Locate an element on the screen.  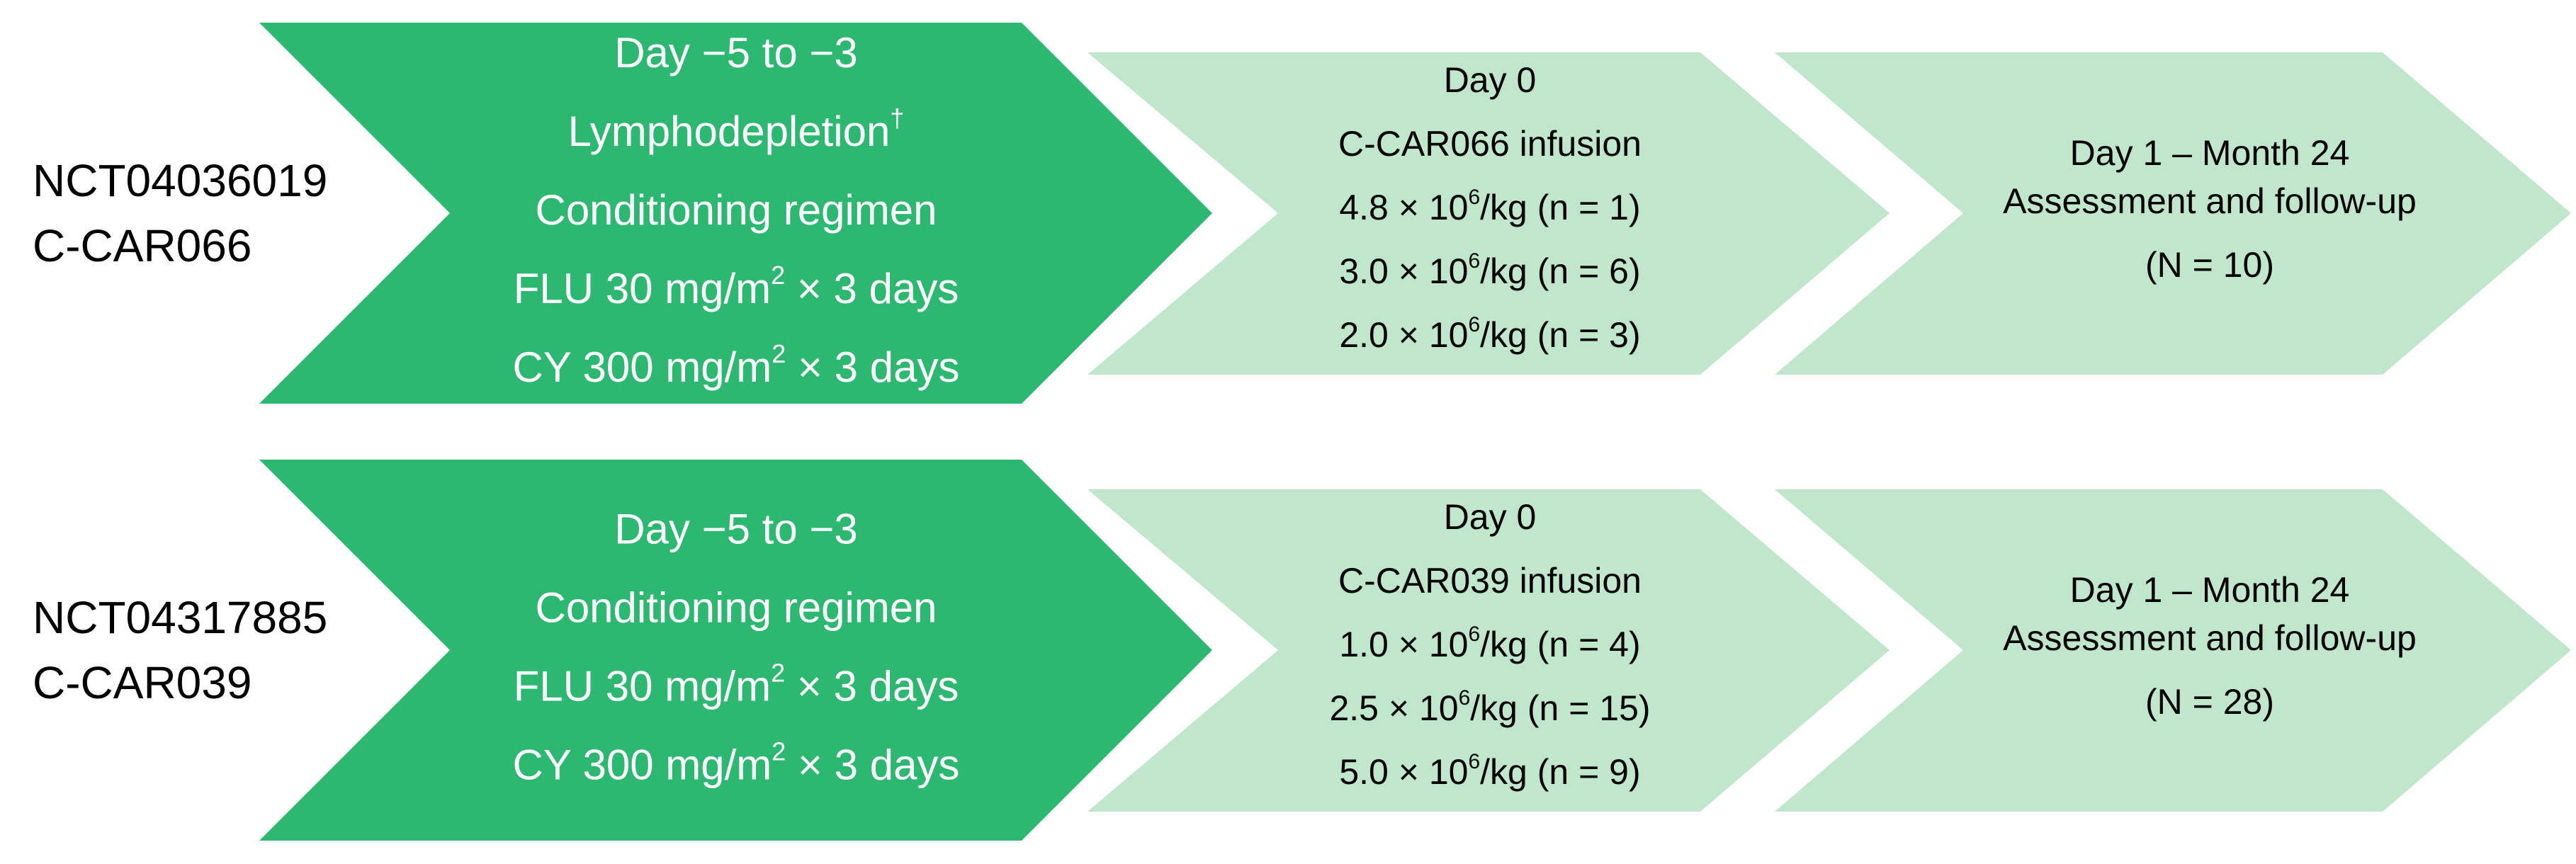
step-line: 4.8 × 106/kg (n = 1) is located at coordinates (1489, 206).